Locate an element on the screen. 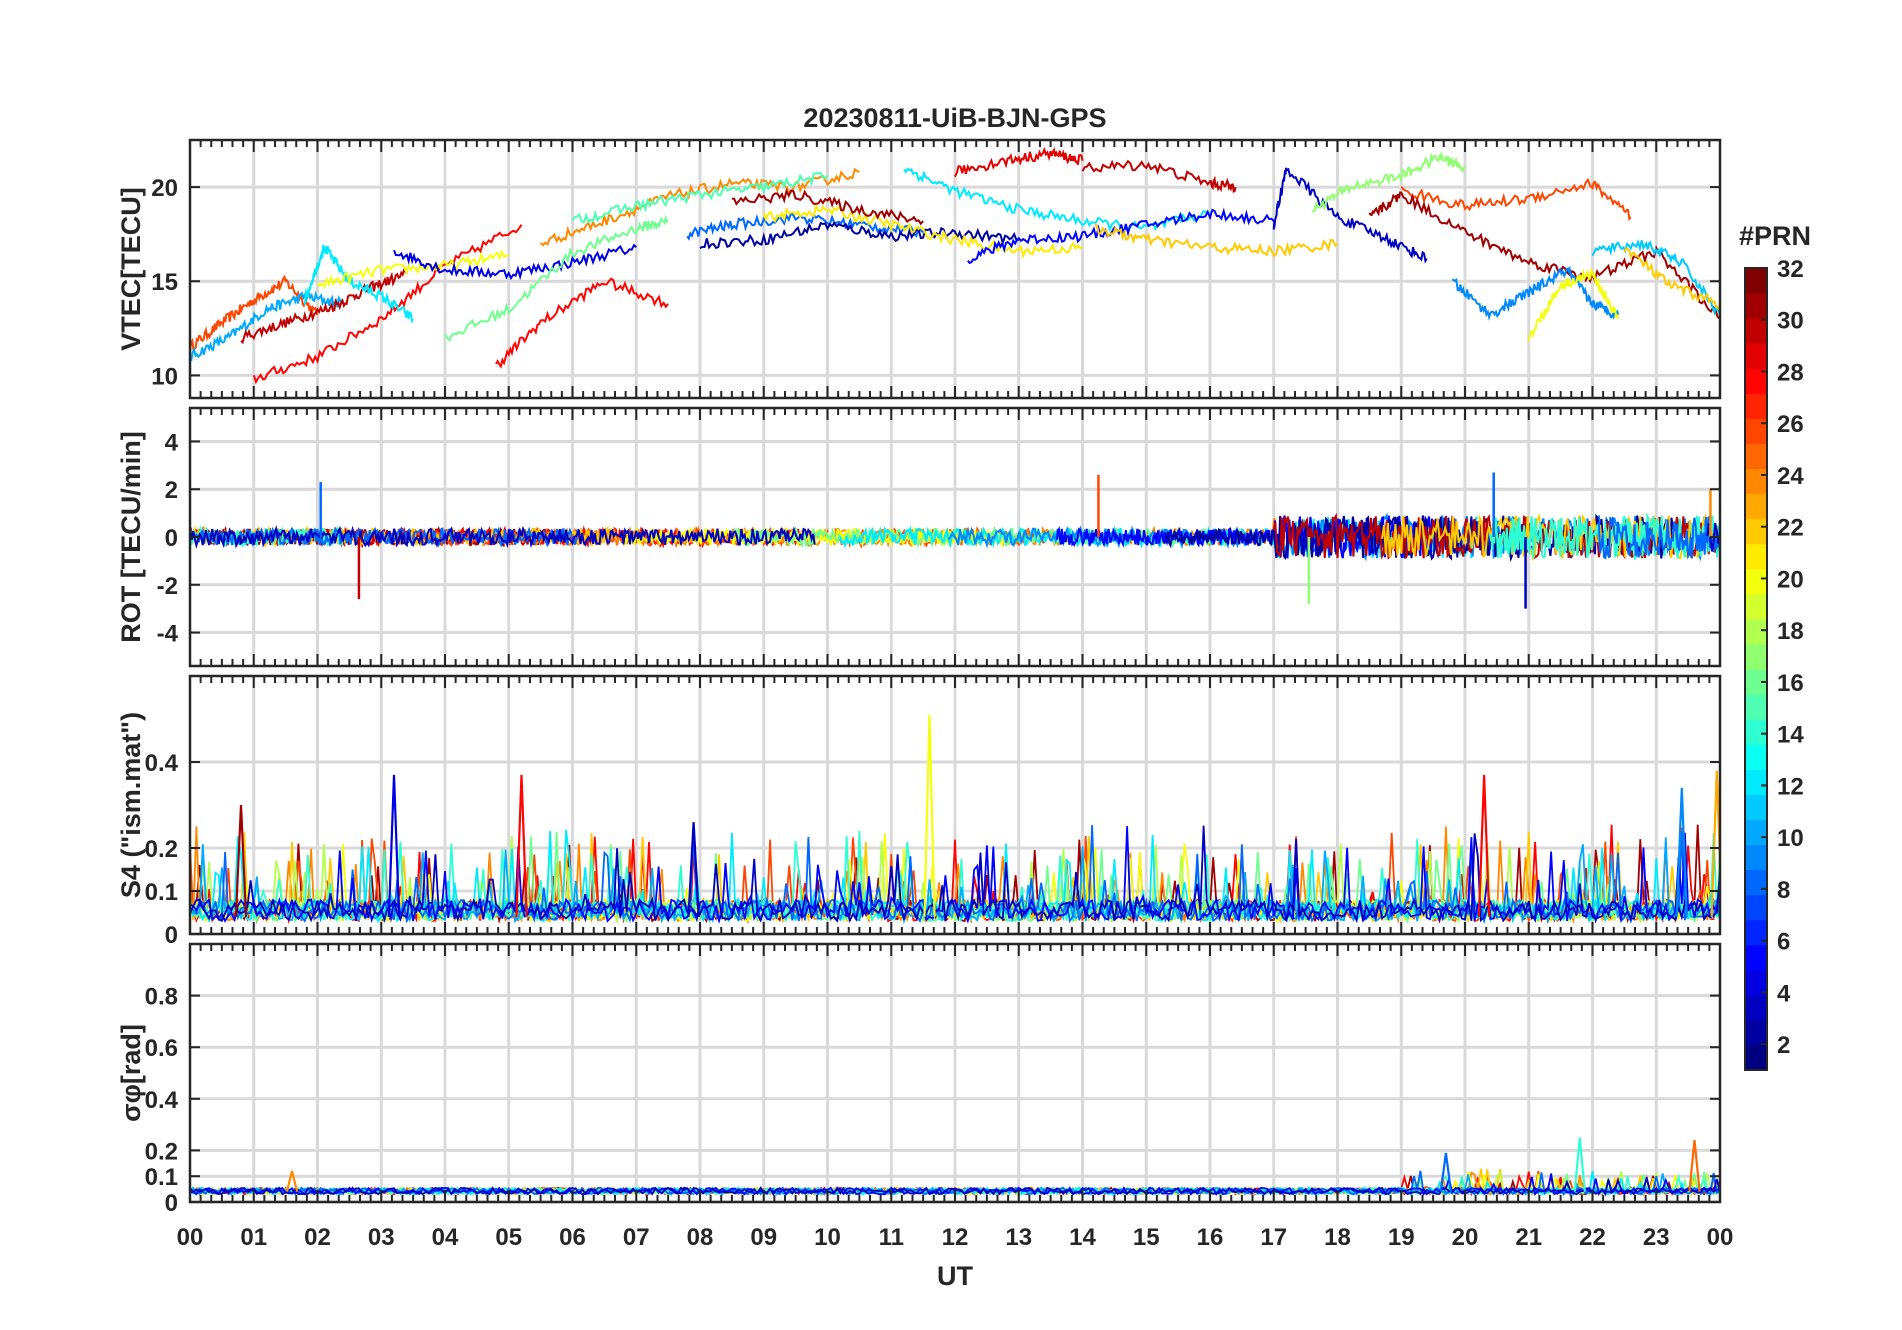 This screenshot has height=1330, width=1902. x-tick-label: 23 is located at coordinates (1656, 1237).